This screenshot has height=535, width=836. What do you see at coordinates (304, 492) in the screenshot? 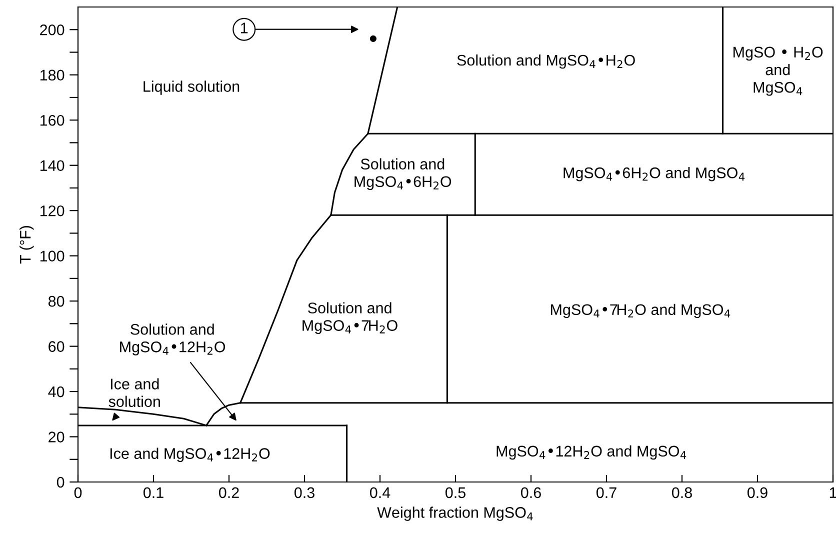
I see `x-tick-label: 0.3` at bounding box center [304, 492].